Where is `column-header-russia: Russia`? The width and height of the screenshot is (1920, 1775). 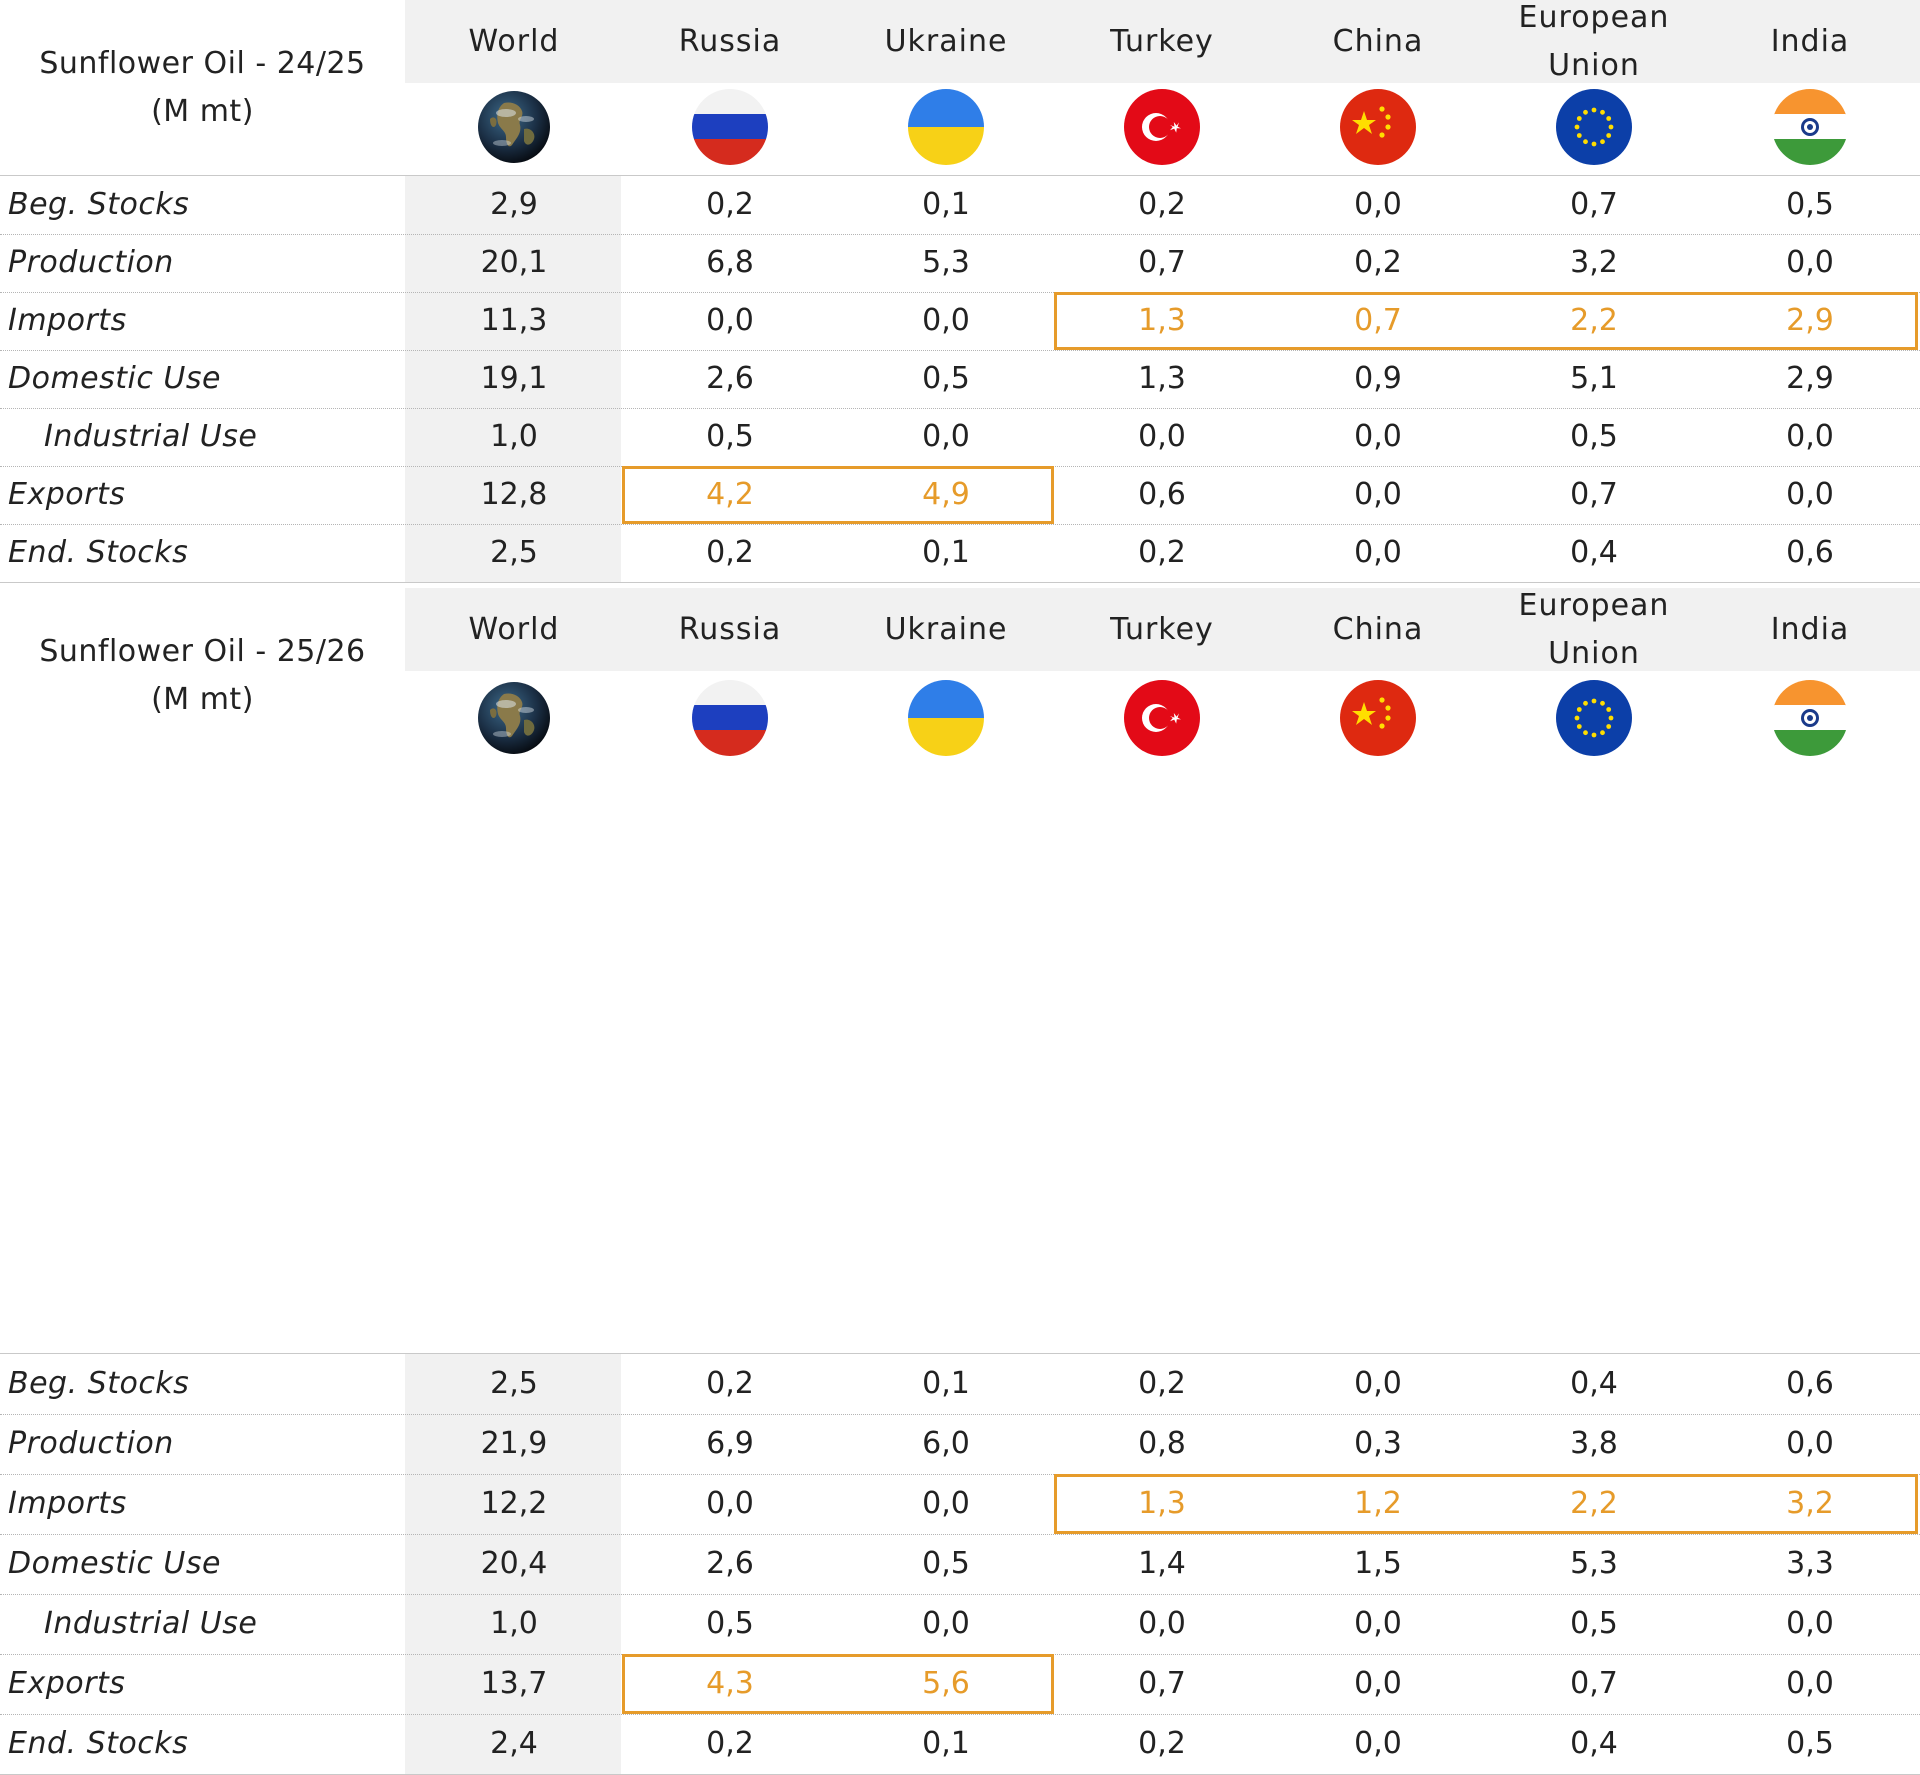 column-header-russia: Russia is located at coordinates (730, 630).